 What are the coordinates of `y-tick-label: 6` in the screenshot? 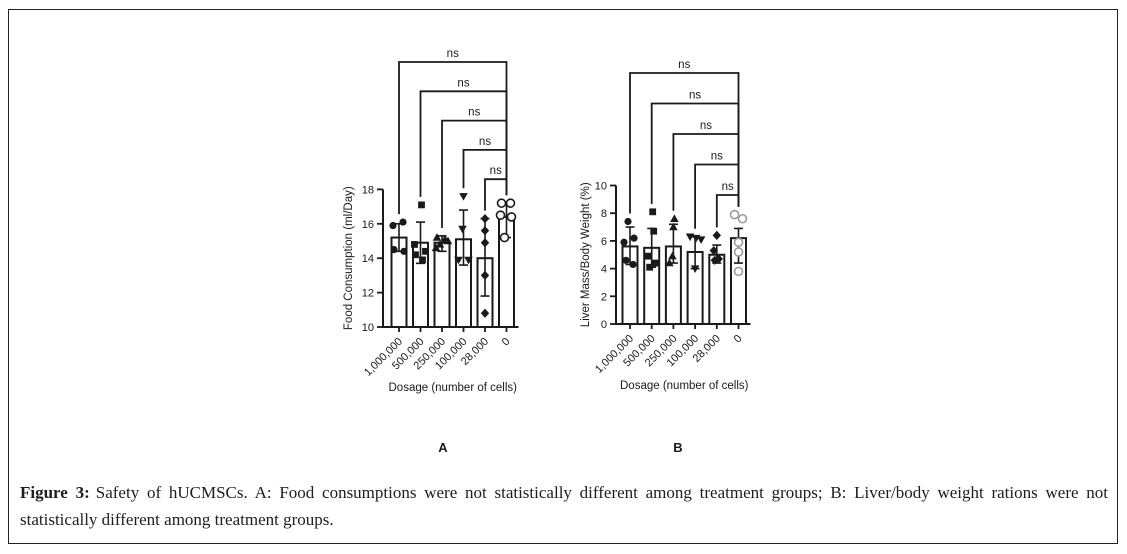 It's located at (604, 242).